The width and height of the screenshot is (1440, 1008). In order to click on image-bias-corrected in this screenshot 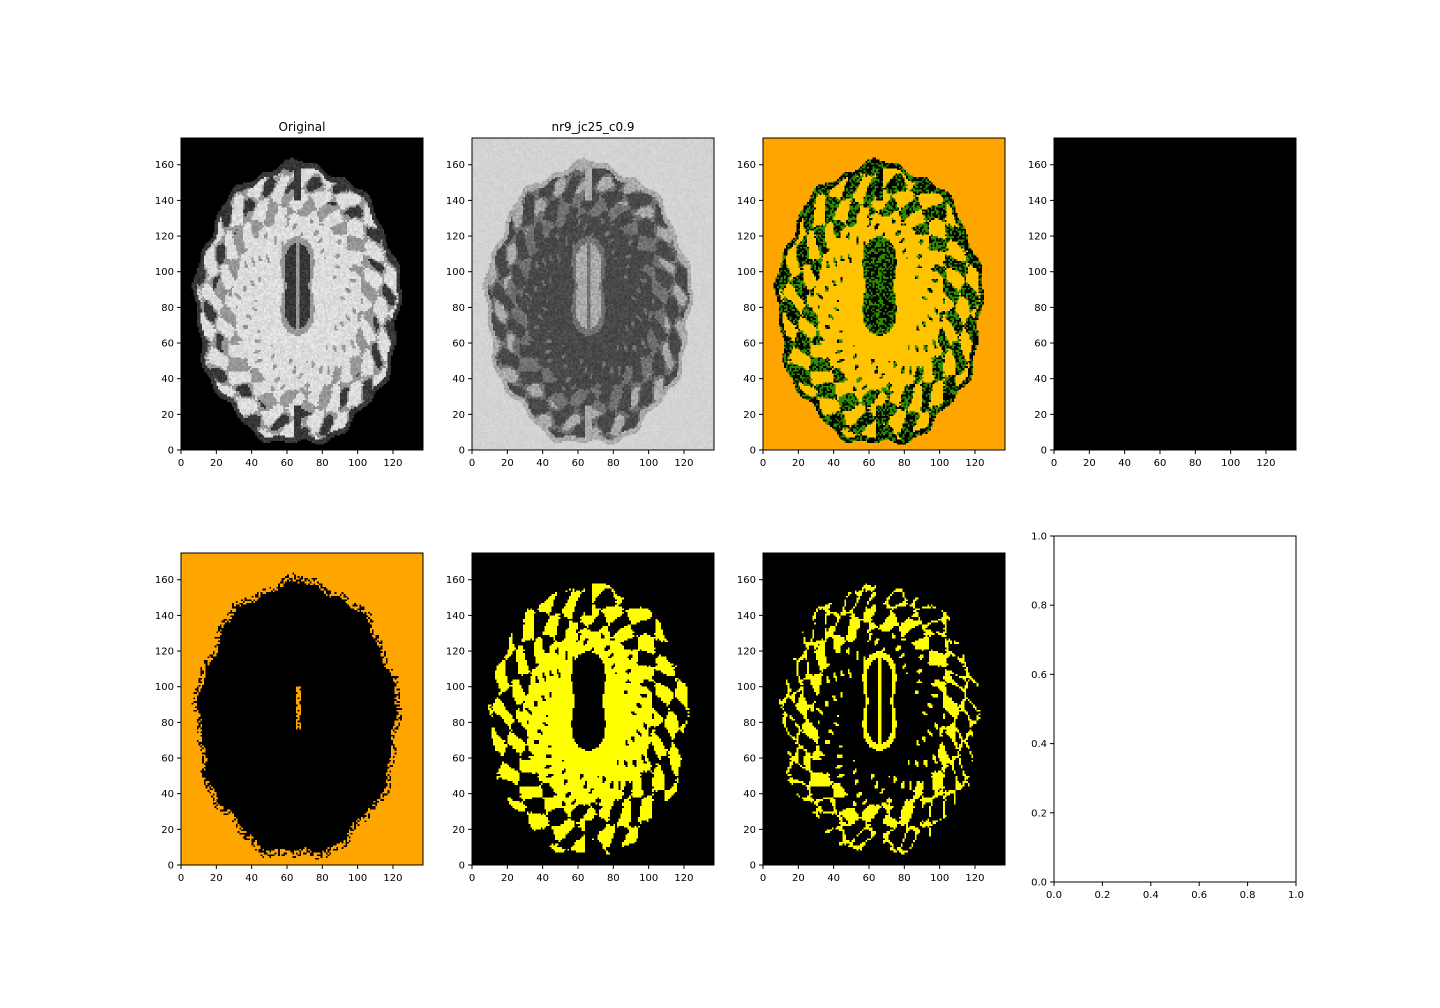, I will do `click(593, 294)`.